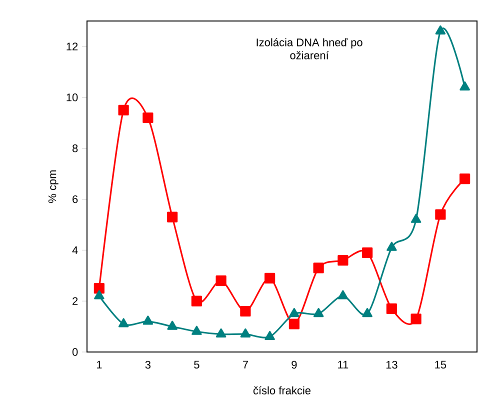  Describe the element at coordinates (294, 364) in the screenshot. I see `x-tick-label: 9` at that location.